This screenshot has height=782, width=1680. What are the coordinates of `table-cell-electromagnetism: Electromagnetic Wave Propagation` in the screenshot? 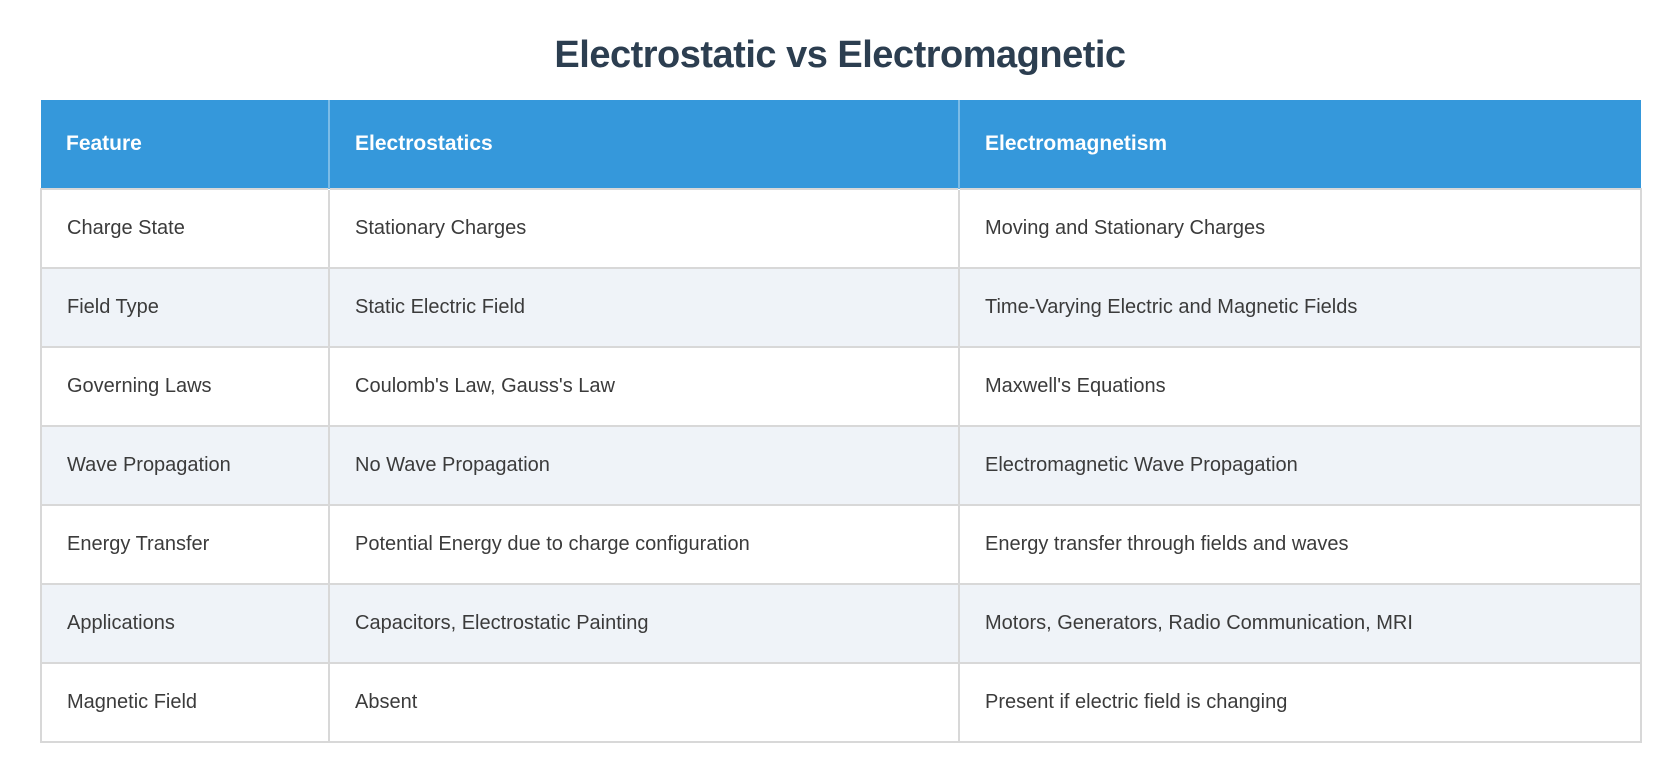 It's located at (1300, 465).